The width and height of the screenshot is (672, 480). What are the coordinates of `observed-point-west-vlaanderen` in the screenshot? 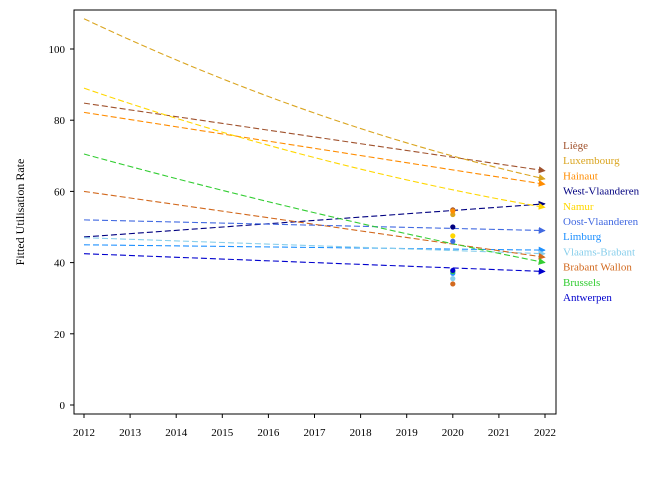 It's located at (453, 227).